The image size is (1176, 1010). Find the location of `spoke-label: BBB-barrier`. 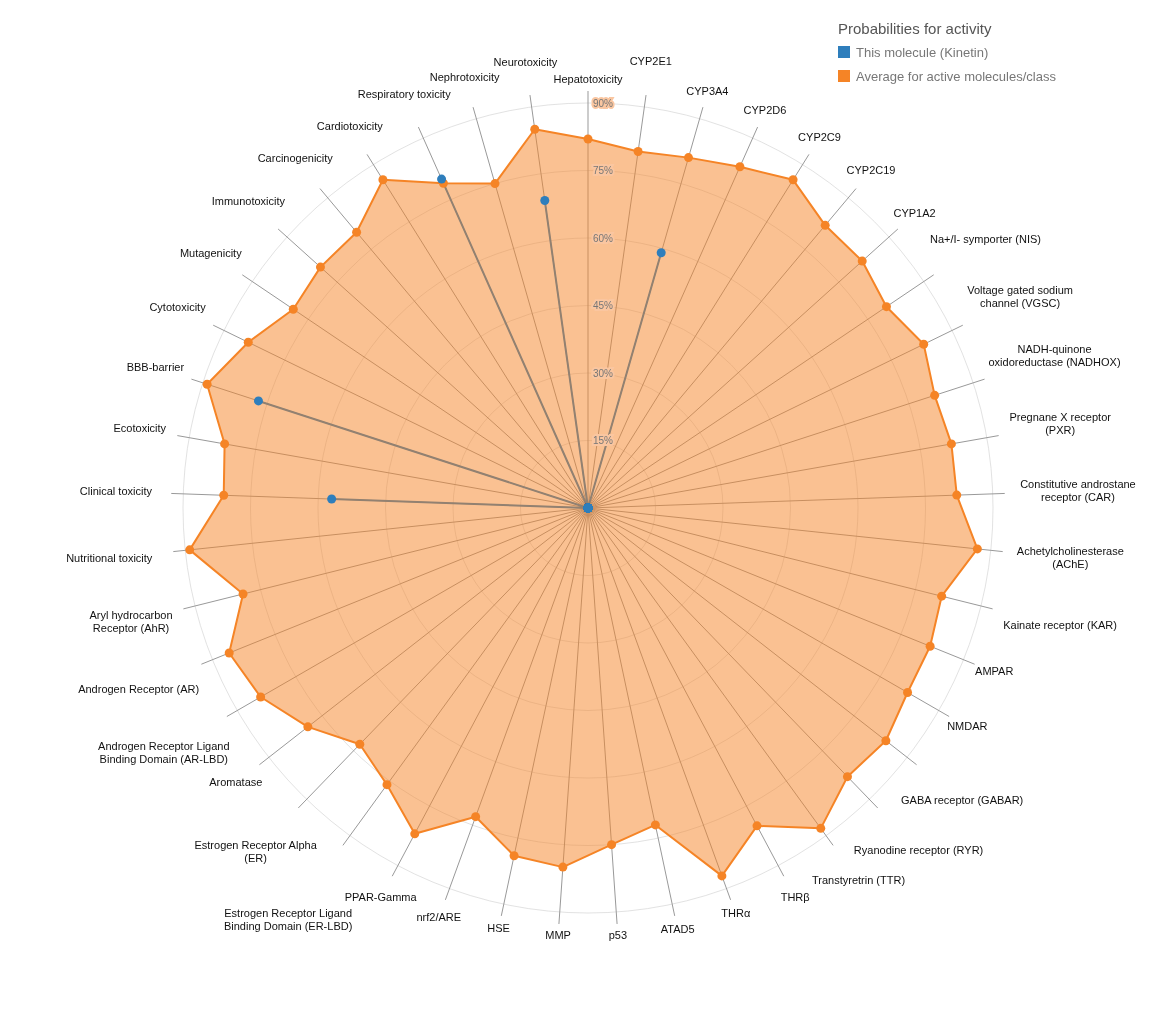

spoke-label: BBB-barrier is located at coordinates (155, 366).